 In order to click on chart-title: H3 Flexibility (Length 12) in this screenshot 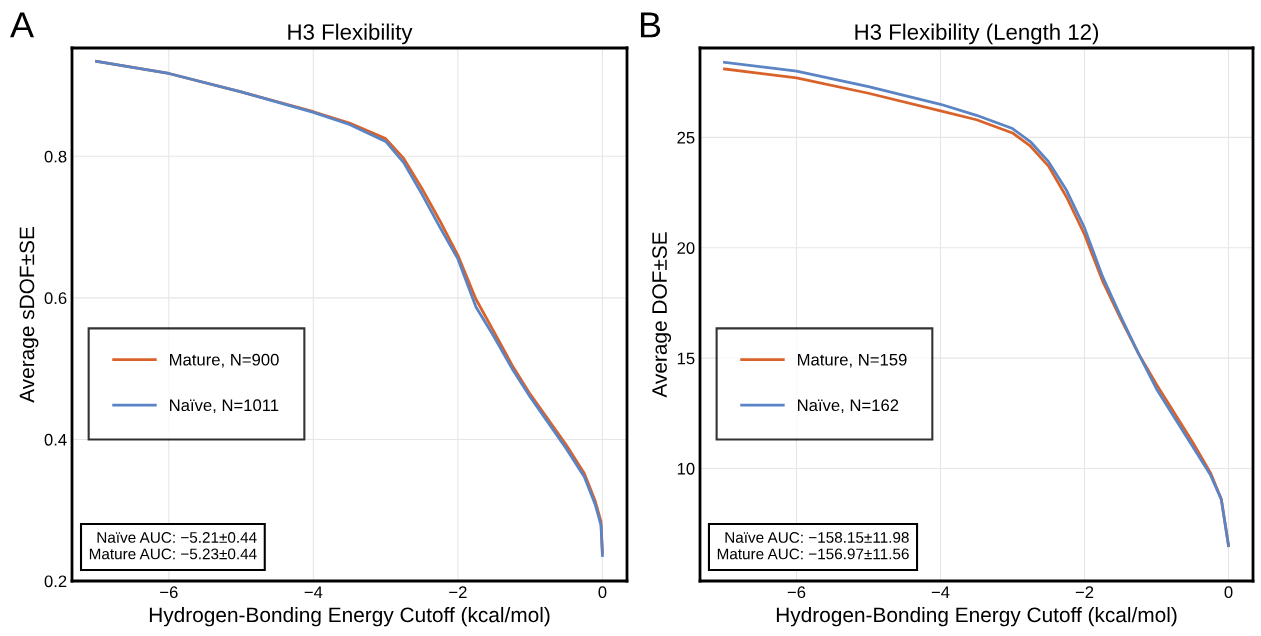, I will do `click(977, 34)`.